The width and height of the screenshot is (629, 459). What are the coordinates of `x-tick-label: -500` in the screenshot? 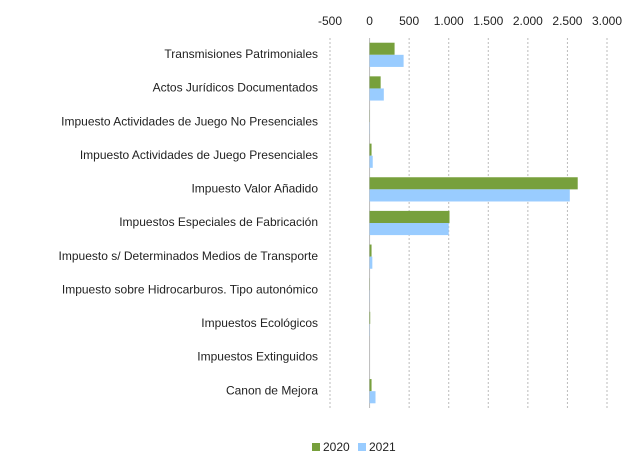 It's located at (330, 21).